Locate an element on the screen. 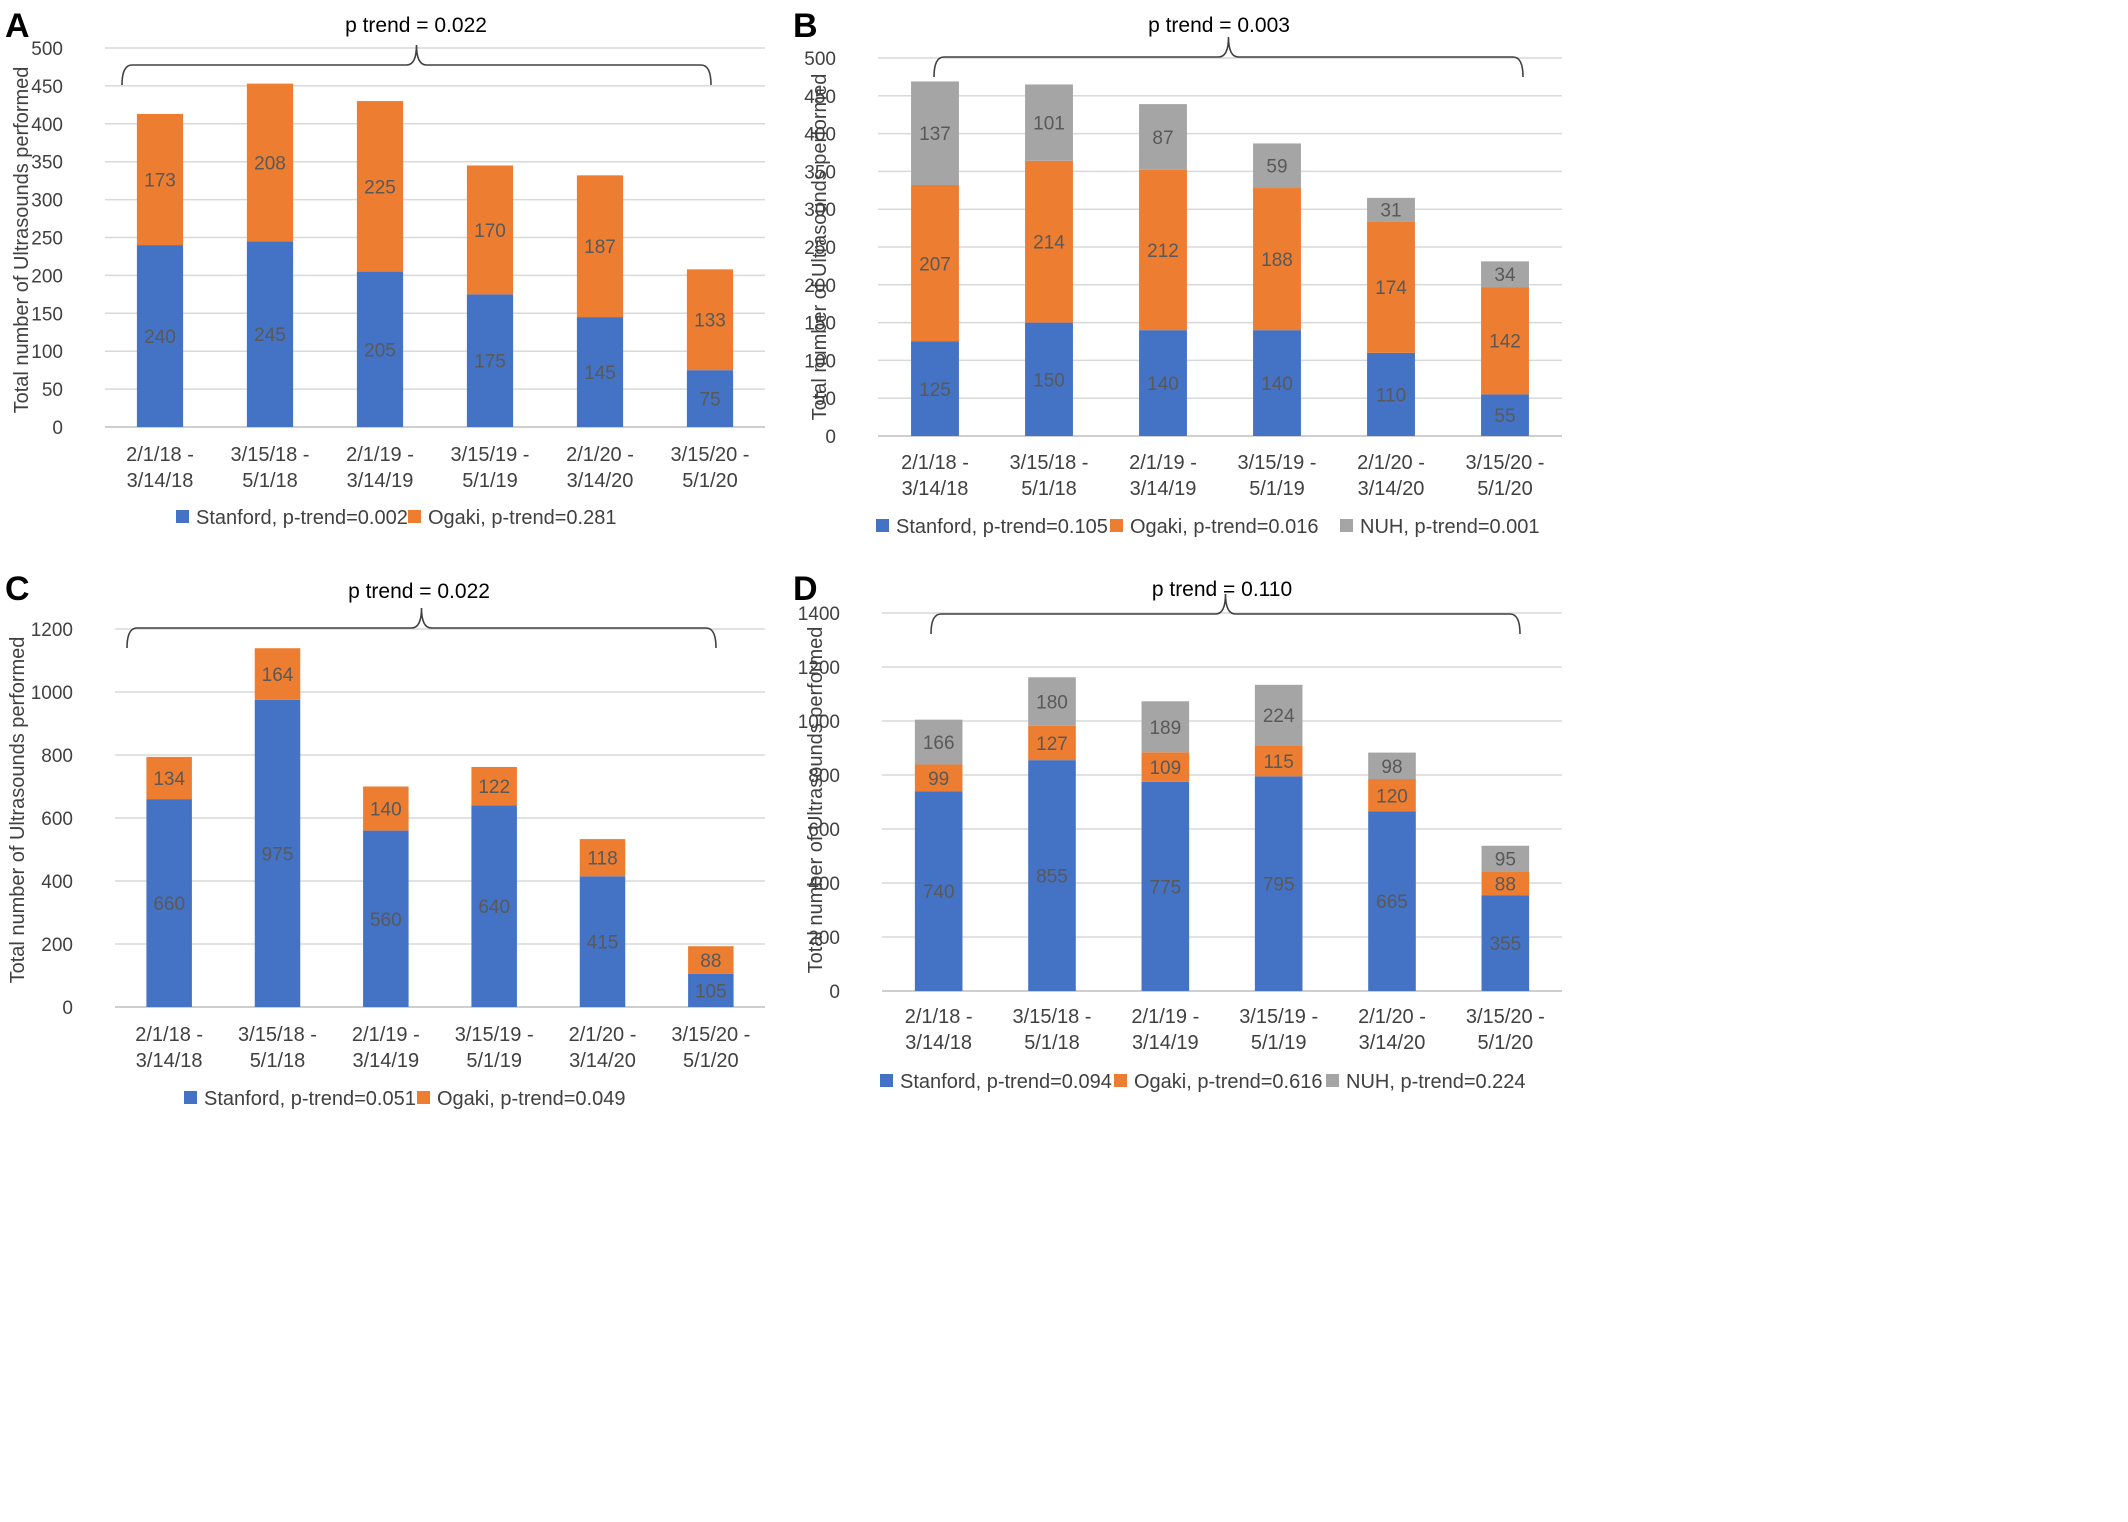  data-label: 55 is located at coordinates (1504, 416).